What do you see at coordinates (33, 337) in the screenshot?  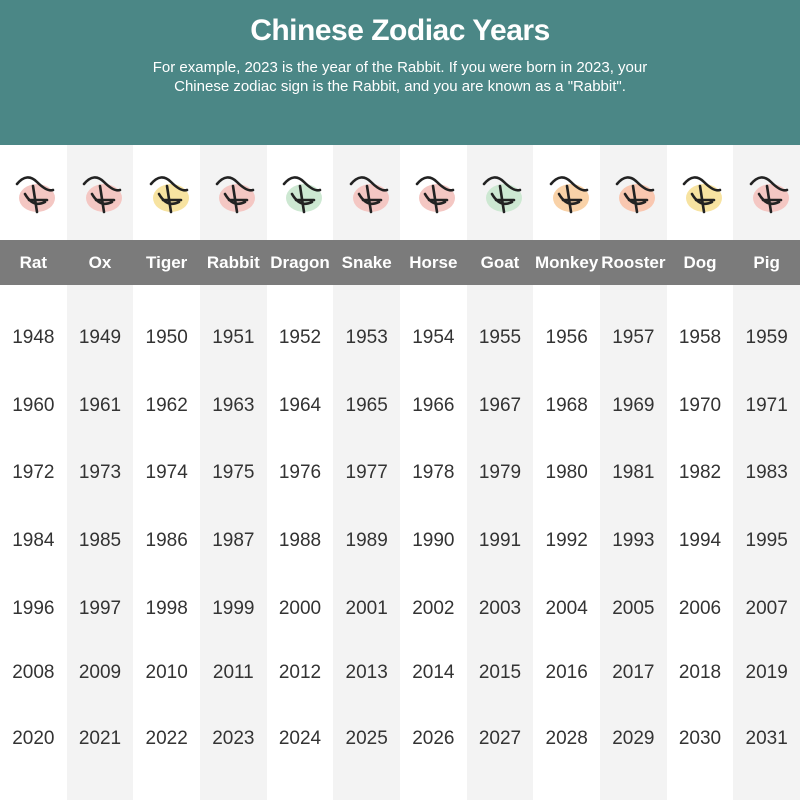 I see `year-cell: 1948` at bounding box center [33, 337].